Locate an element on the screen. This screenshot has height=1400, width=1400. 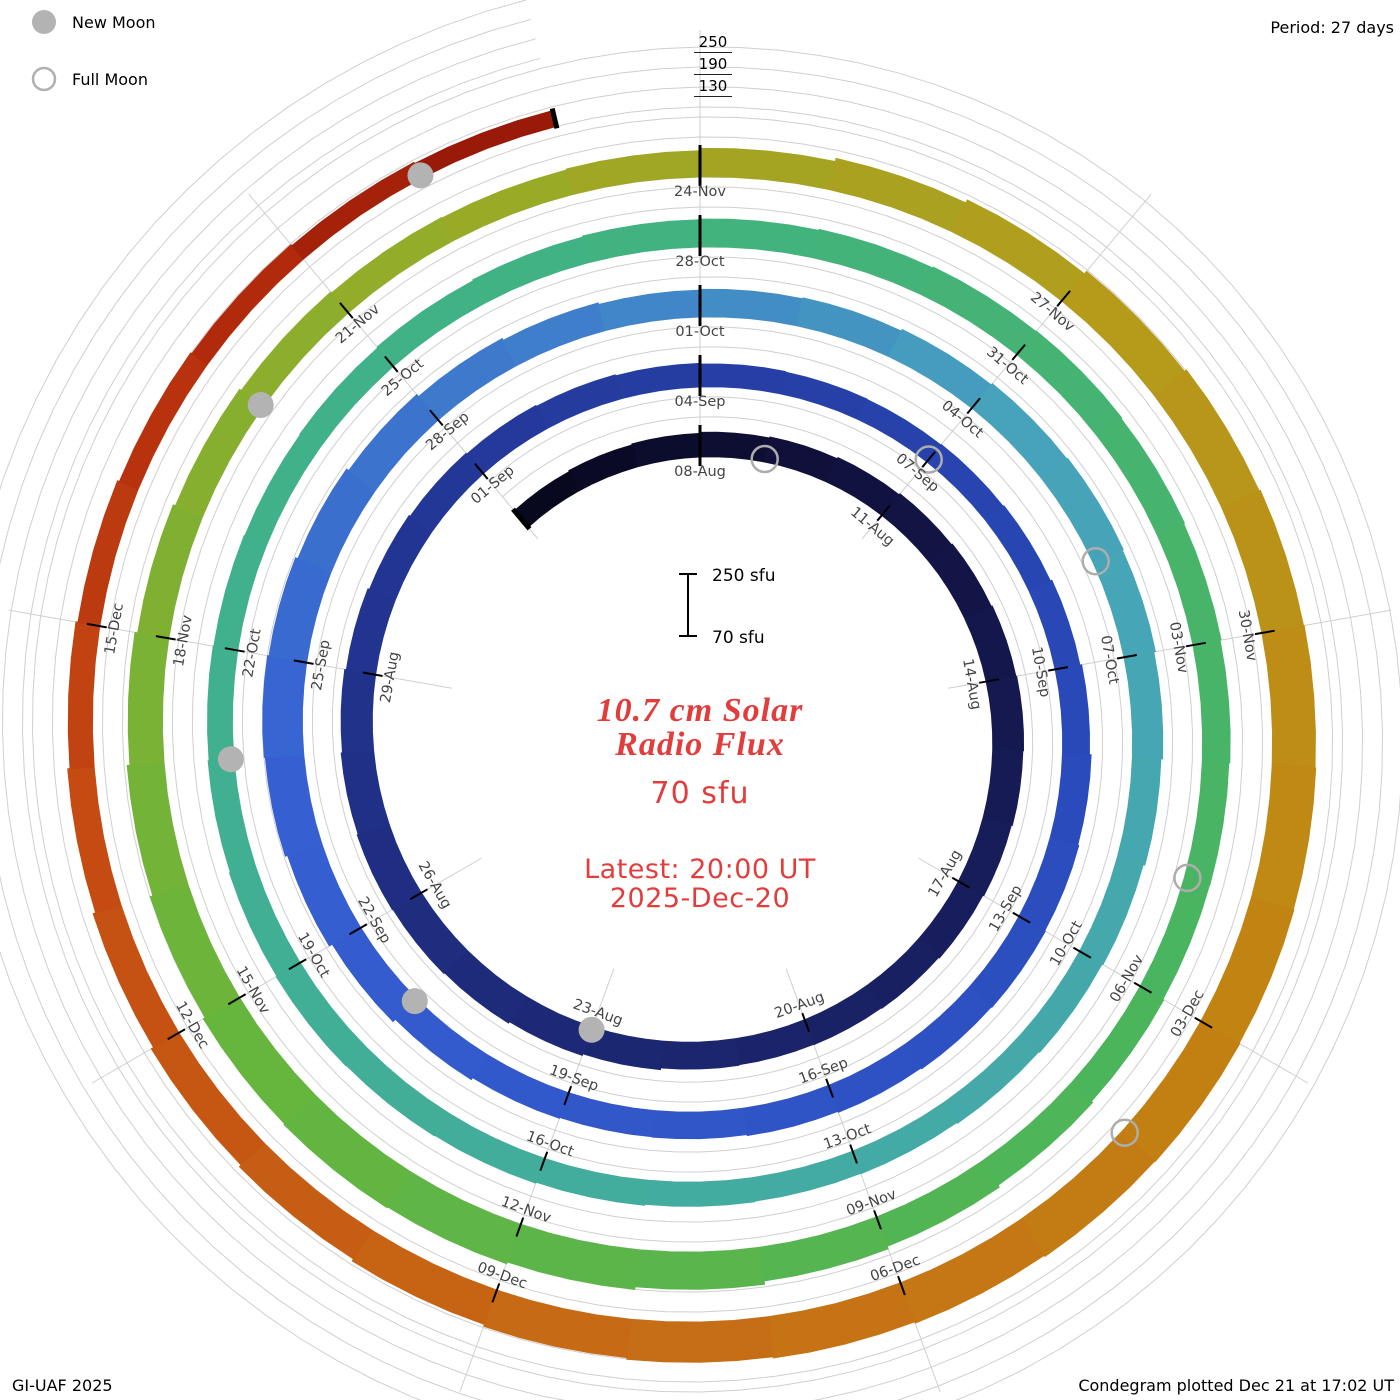
radial-scale-250: 250 is located at coordinates (713, 43).